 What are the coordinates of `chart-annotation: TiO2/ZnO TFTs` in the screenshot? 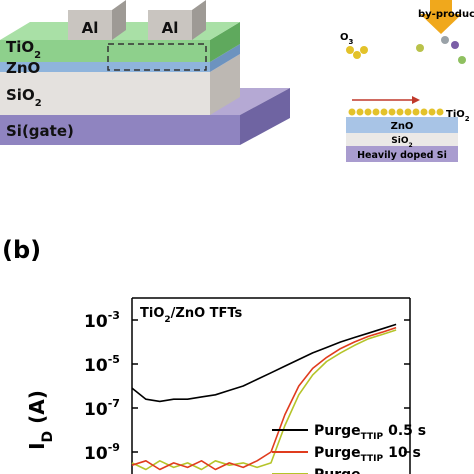 It's located at (191, 315).